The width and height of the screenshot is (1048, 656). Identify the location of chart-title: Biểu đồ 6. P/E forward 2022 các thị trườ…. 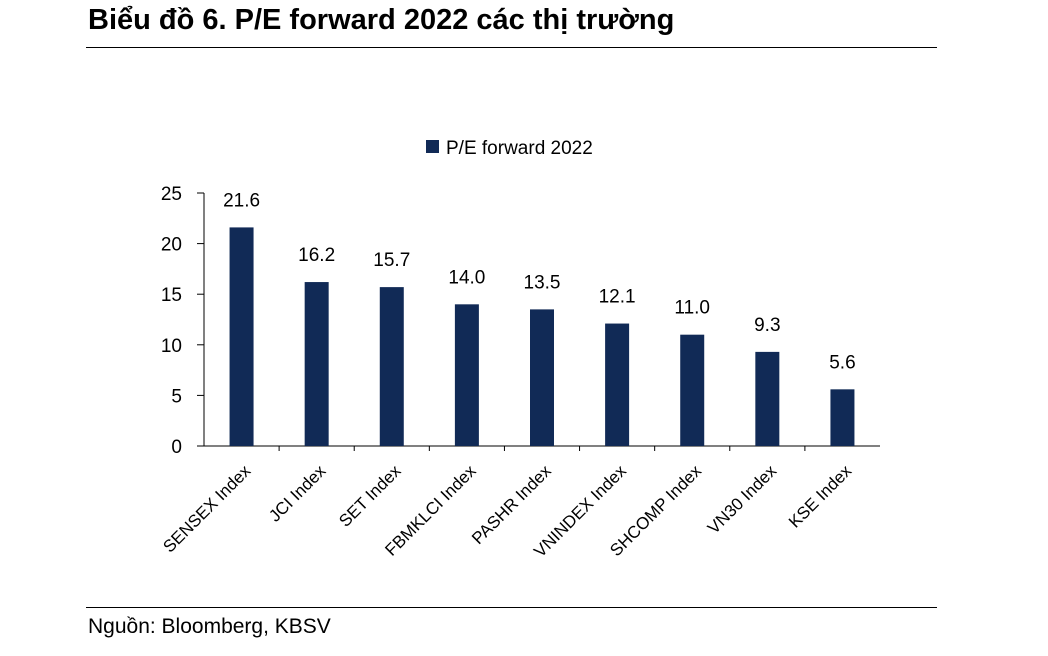
(381, 20).